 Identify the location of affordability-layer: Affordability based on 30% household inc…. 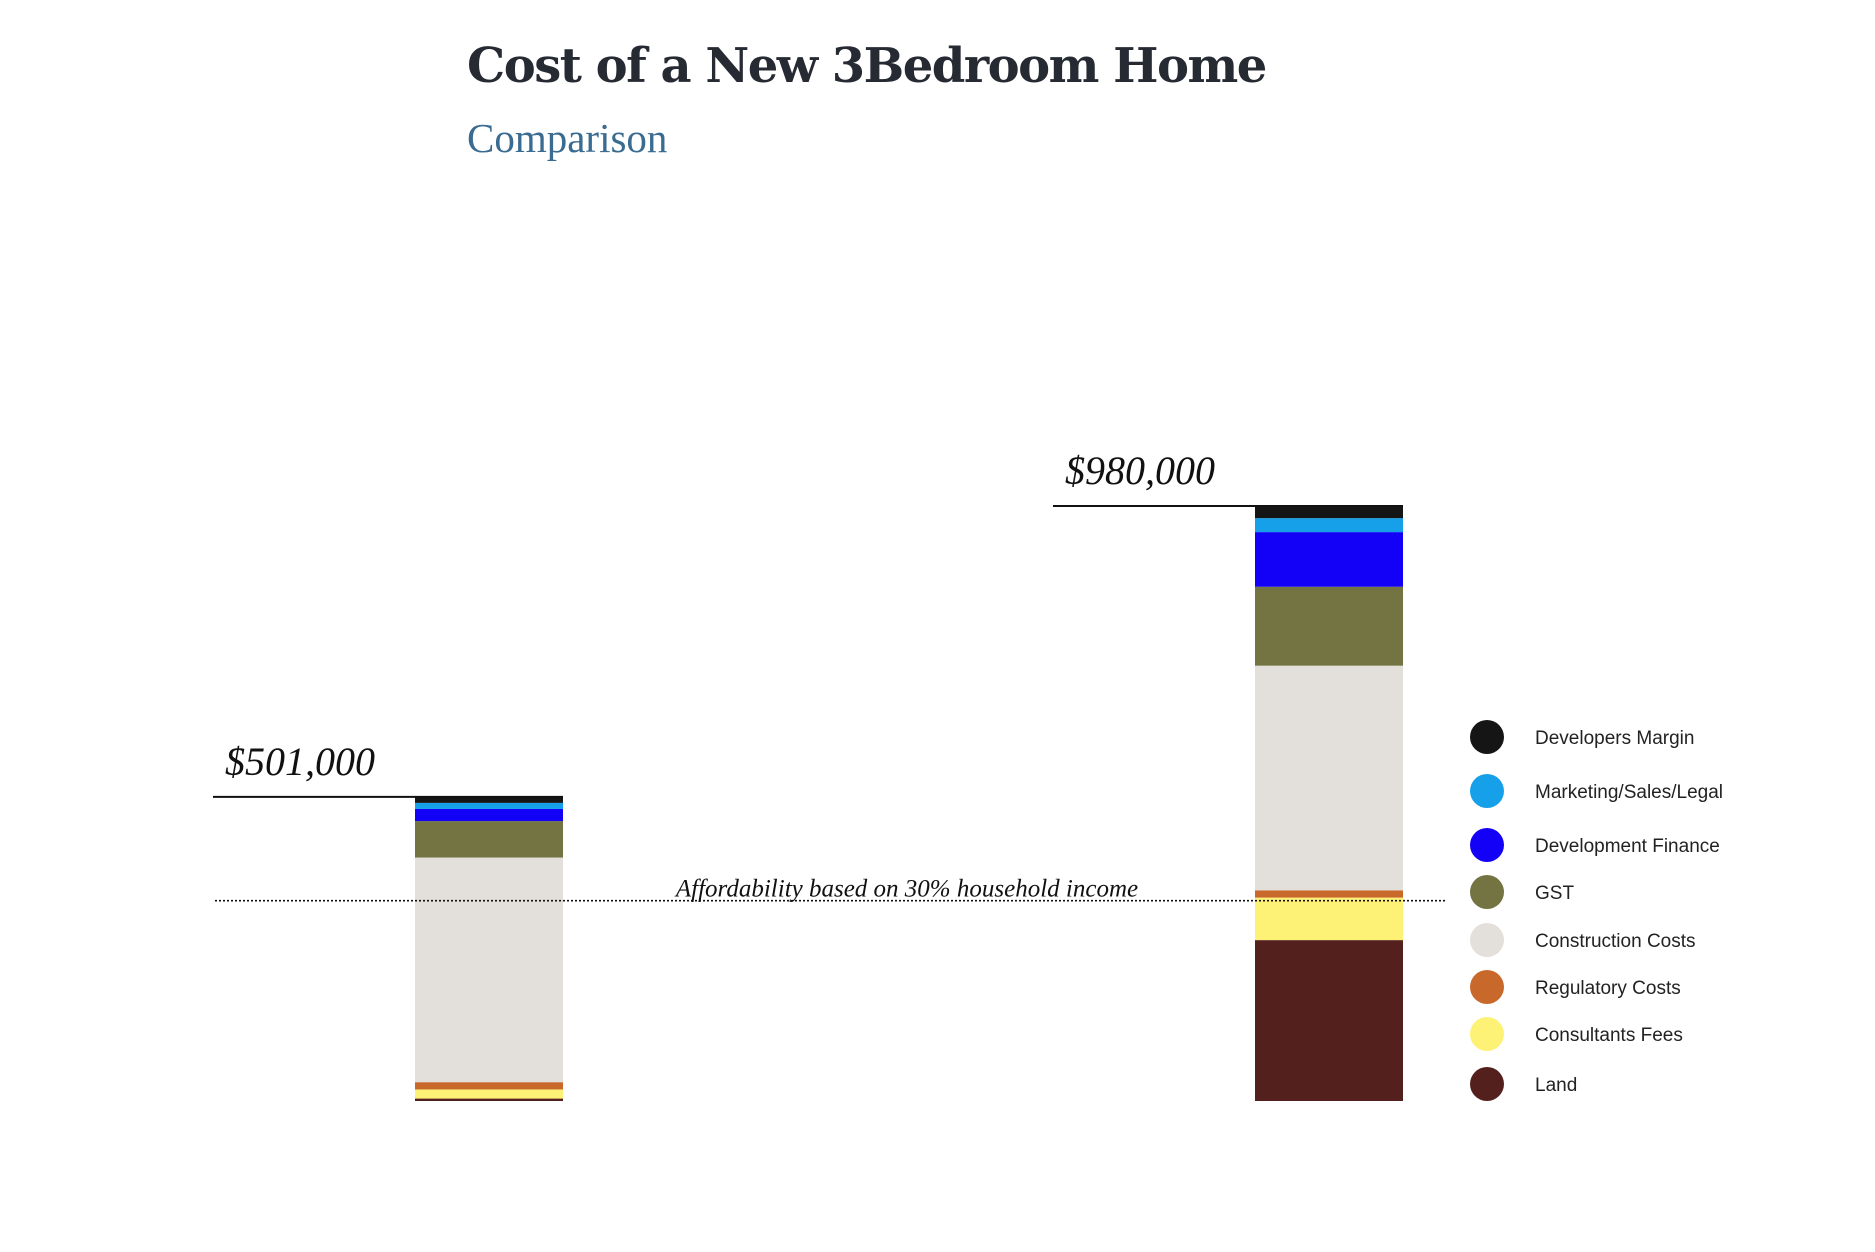
(831, 889).